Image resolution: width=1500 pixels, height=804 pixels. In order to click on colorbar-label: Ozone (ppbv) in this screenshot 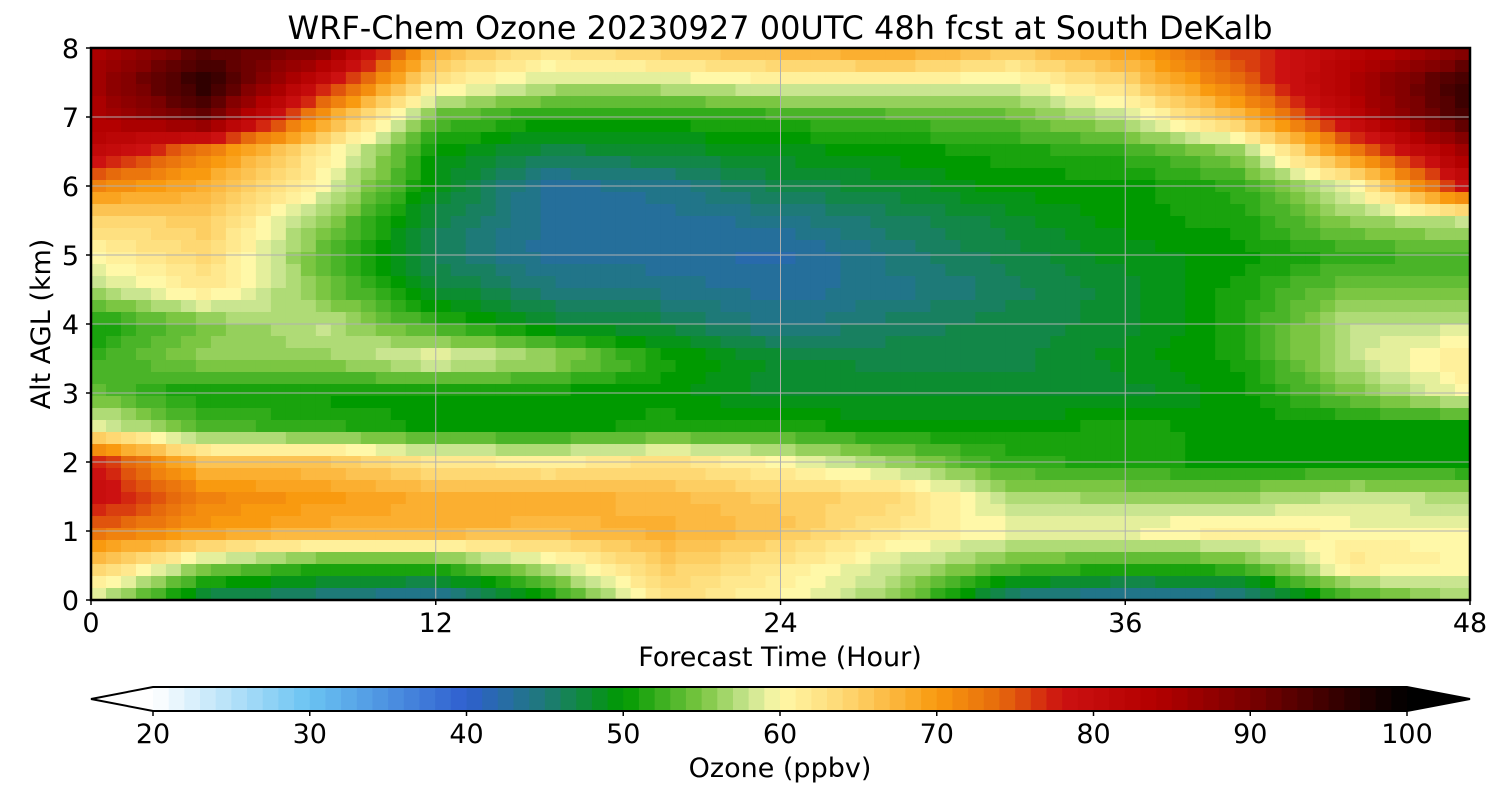, I will do `click(780, 768)`.